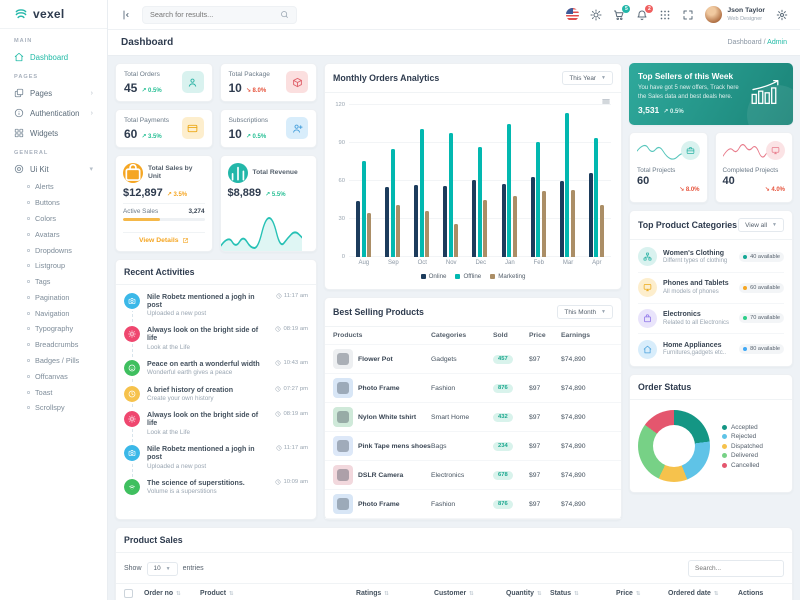 The image size is (800, 600). What do you see at coordinates (53, 392) in the screenshot?
I see `sidebar-subitem-toast: Toast` at bounding box center [53, 392].